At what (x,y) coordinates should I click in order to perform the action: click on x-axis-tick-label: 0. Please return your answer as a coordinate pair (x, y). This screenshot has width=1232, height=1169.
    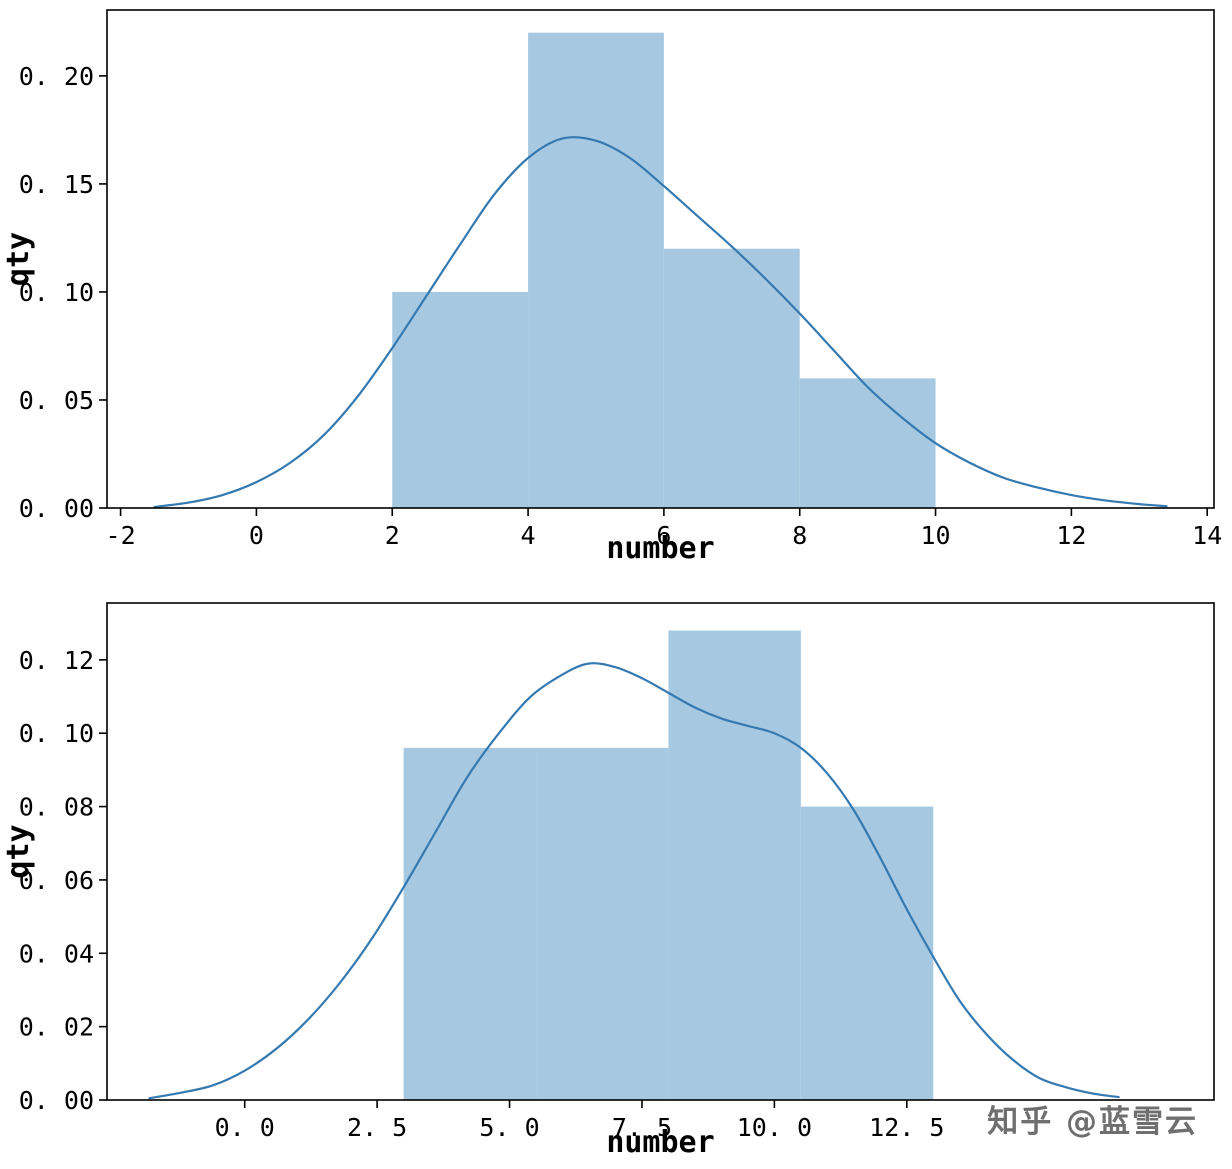
    Looking at the image, I should click on (256, 535).